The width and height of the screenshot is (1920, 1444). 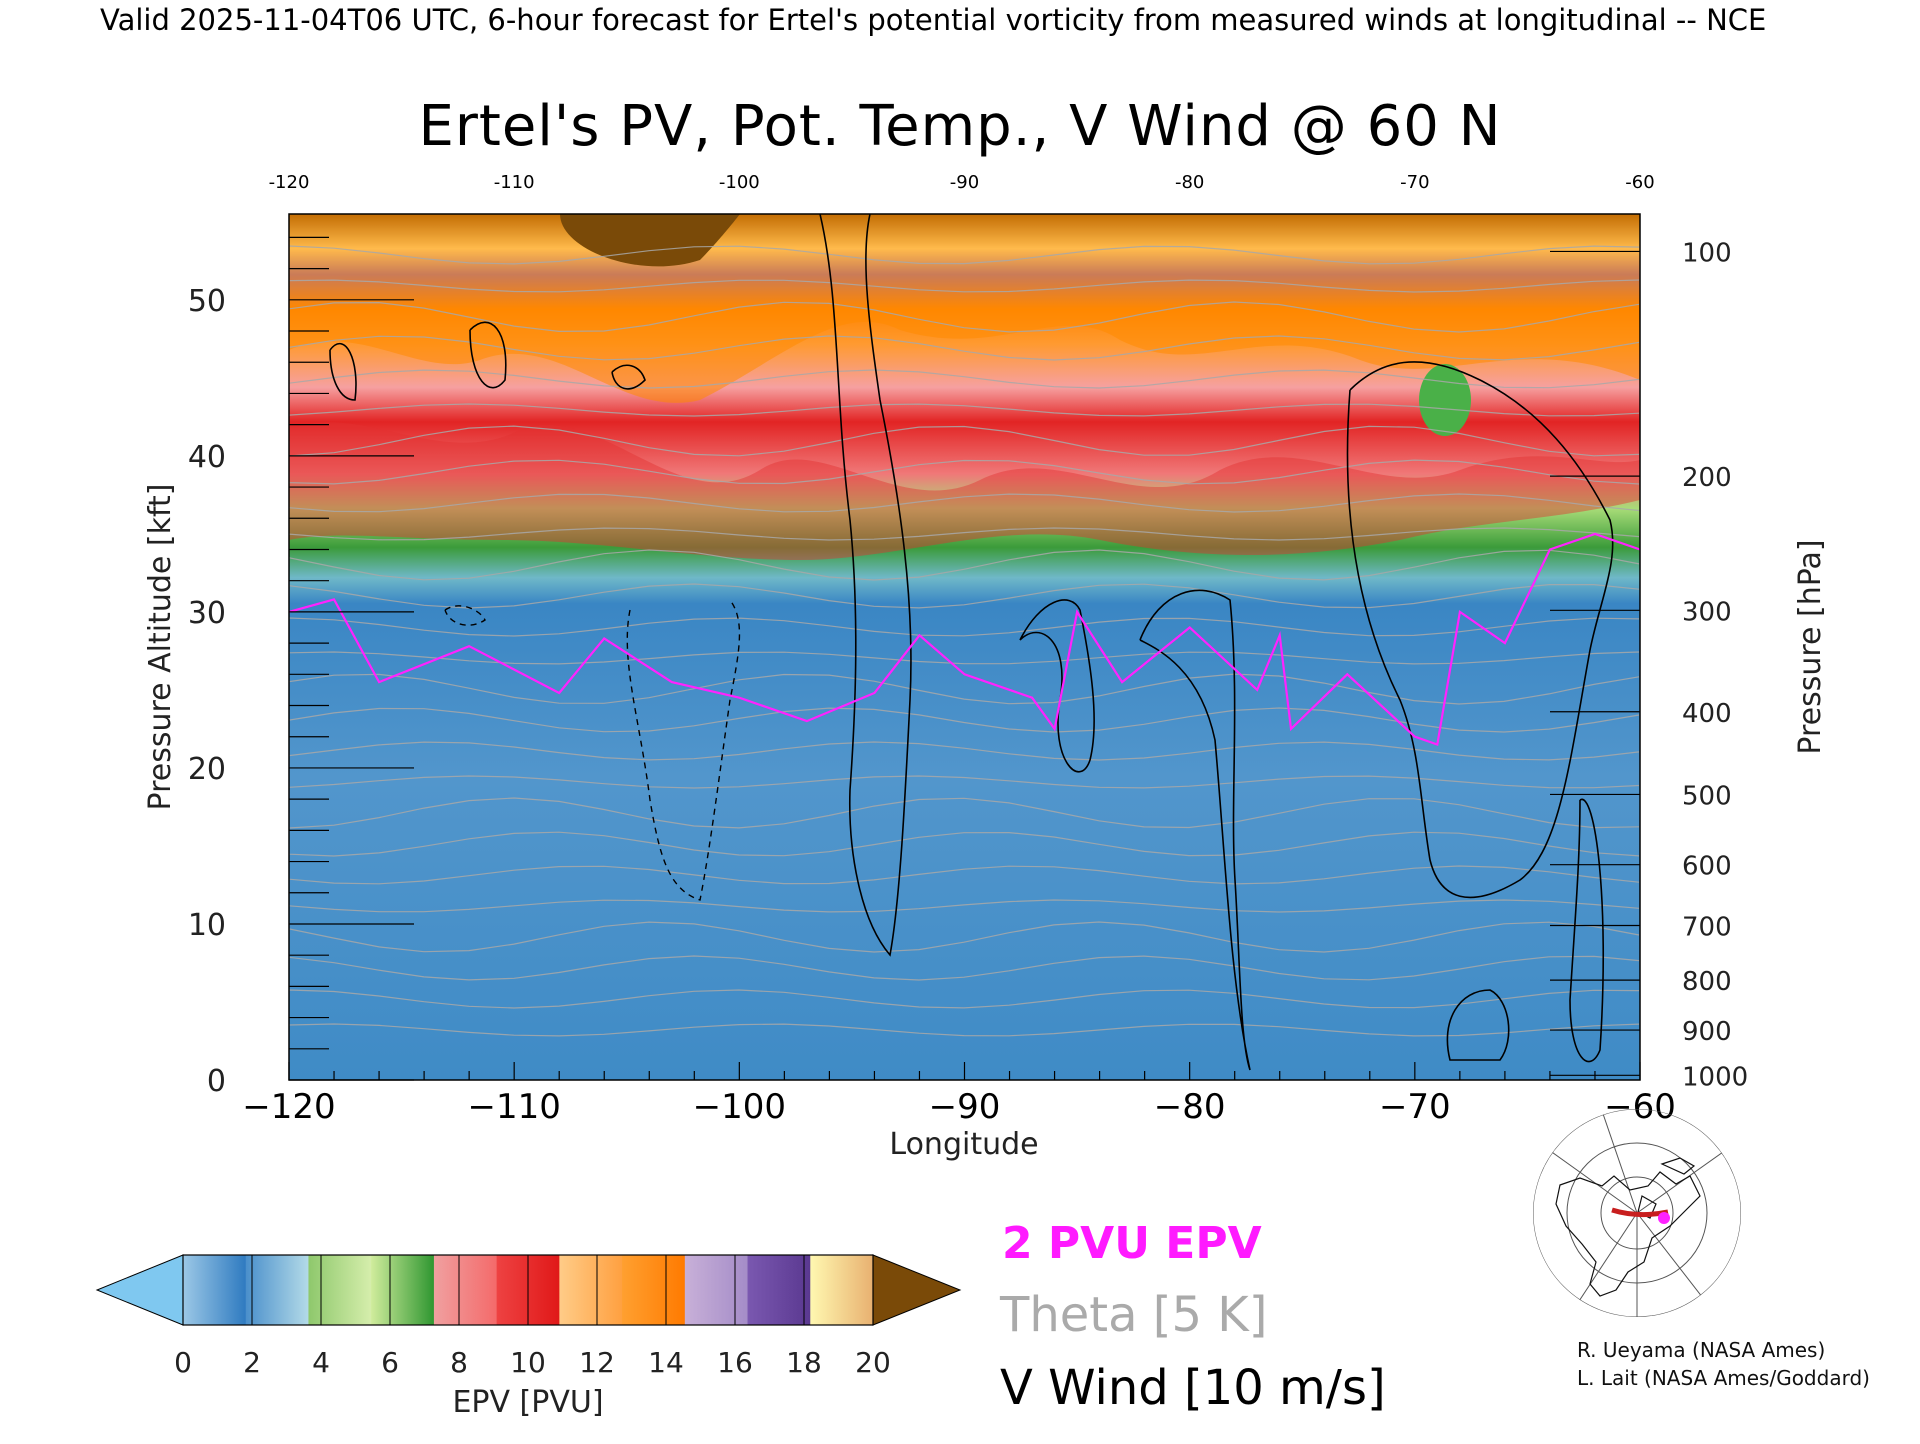 What do you see at coordinates (1414, 182) in the screenshot?
I see `top-tick-label: -70` at bounding box center [1414, 182].